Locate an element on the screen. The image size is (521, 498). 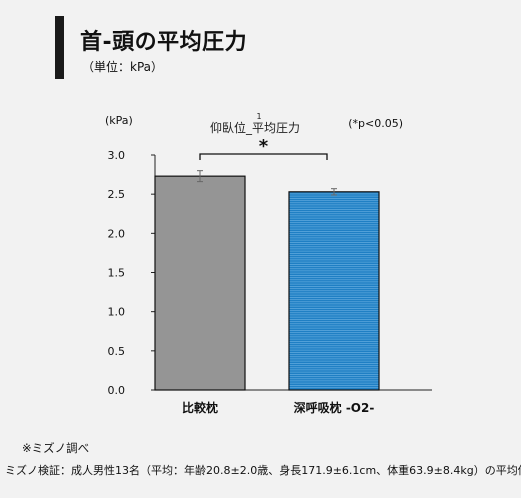
x-tick-label: 比較枕 is located at coordinates (200, 407).